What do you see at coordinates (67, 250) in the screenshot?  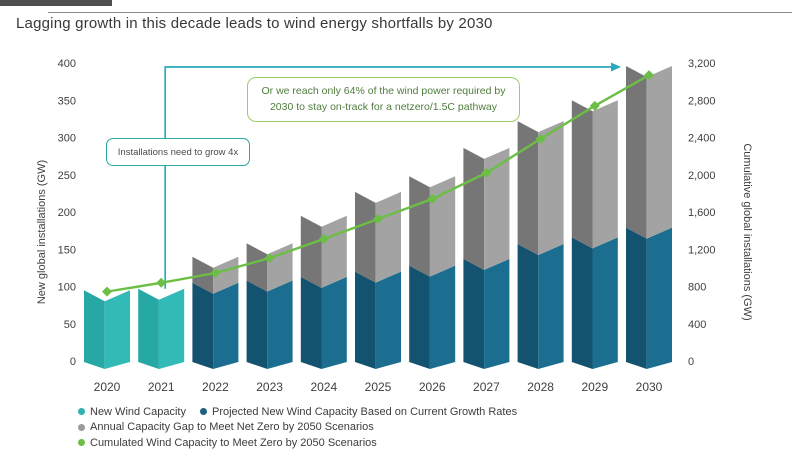 I see `left-axis-tick: 150` at bounding box center [67, 250].